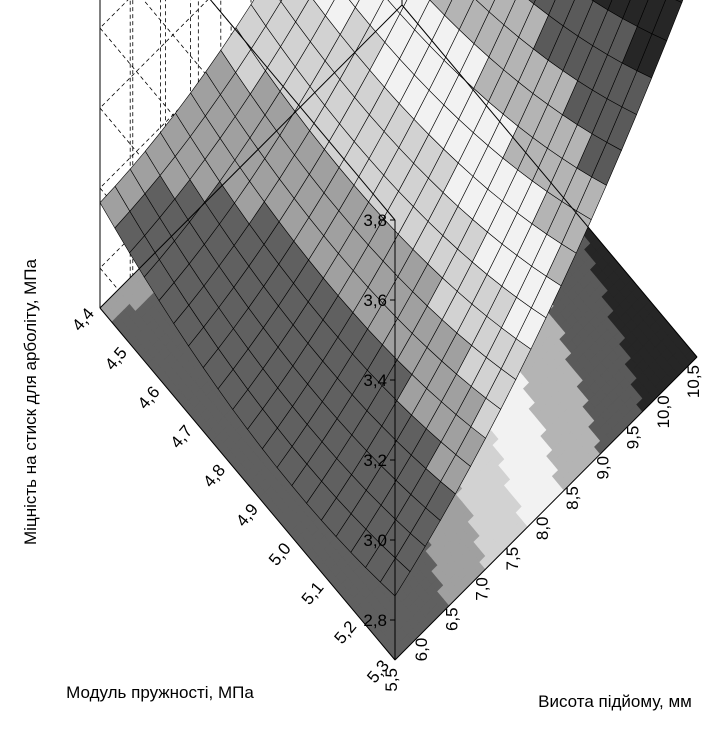 This screenshot has height=729, width=721. Describe the element at coordinates (375, 620) in the screenshot. I see `z-tick-label: 2,8` at that location.